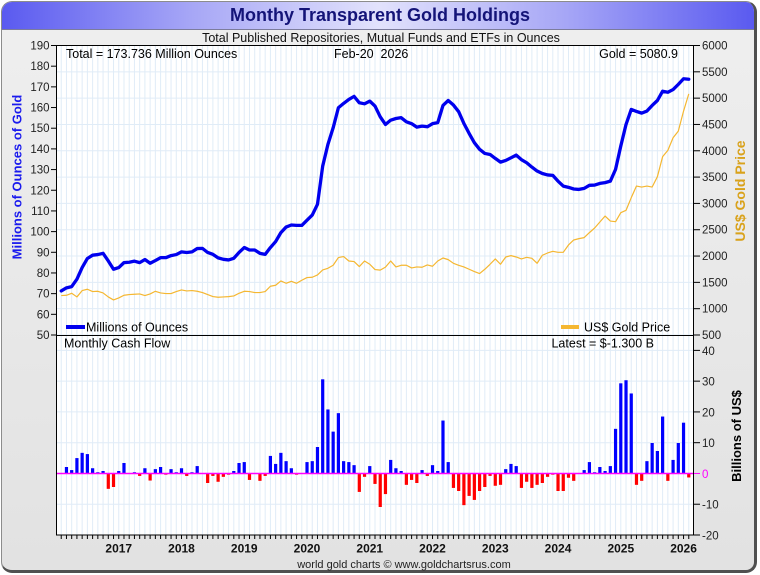 This screenshot has width=760, height=575. Describe the element at coordinates (715, 283) in the screenshot. I see `price-axis-tick-label: 1500` at that location.